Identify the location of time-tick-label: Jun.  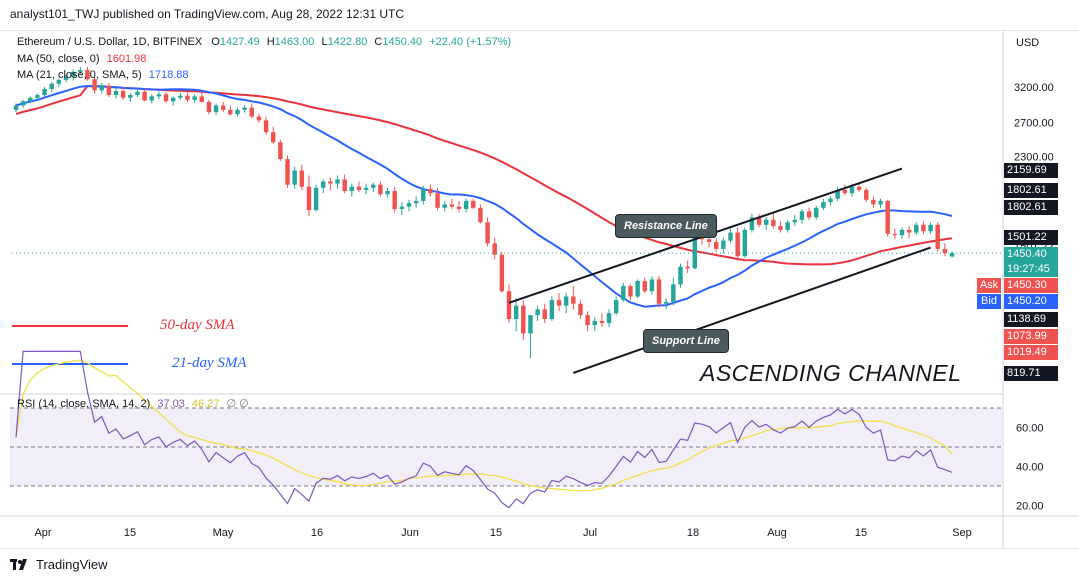
(410, 533).